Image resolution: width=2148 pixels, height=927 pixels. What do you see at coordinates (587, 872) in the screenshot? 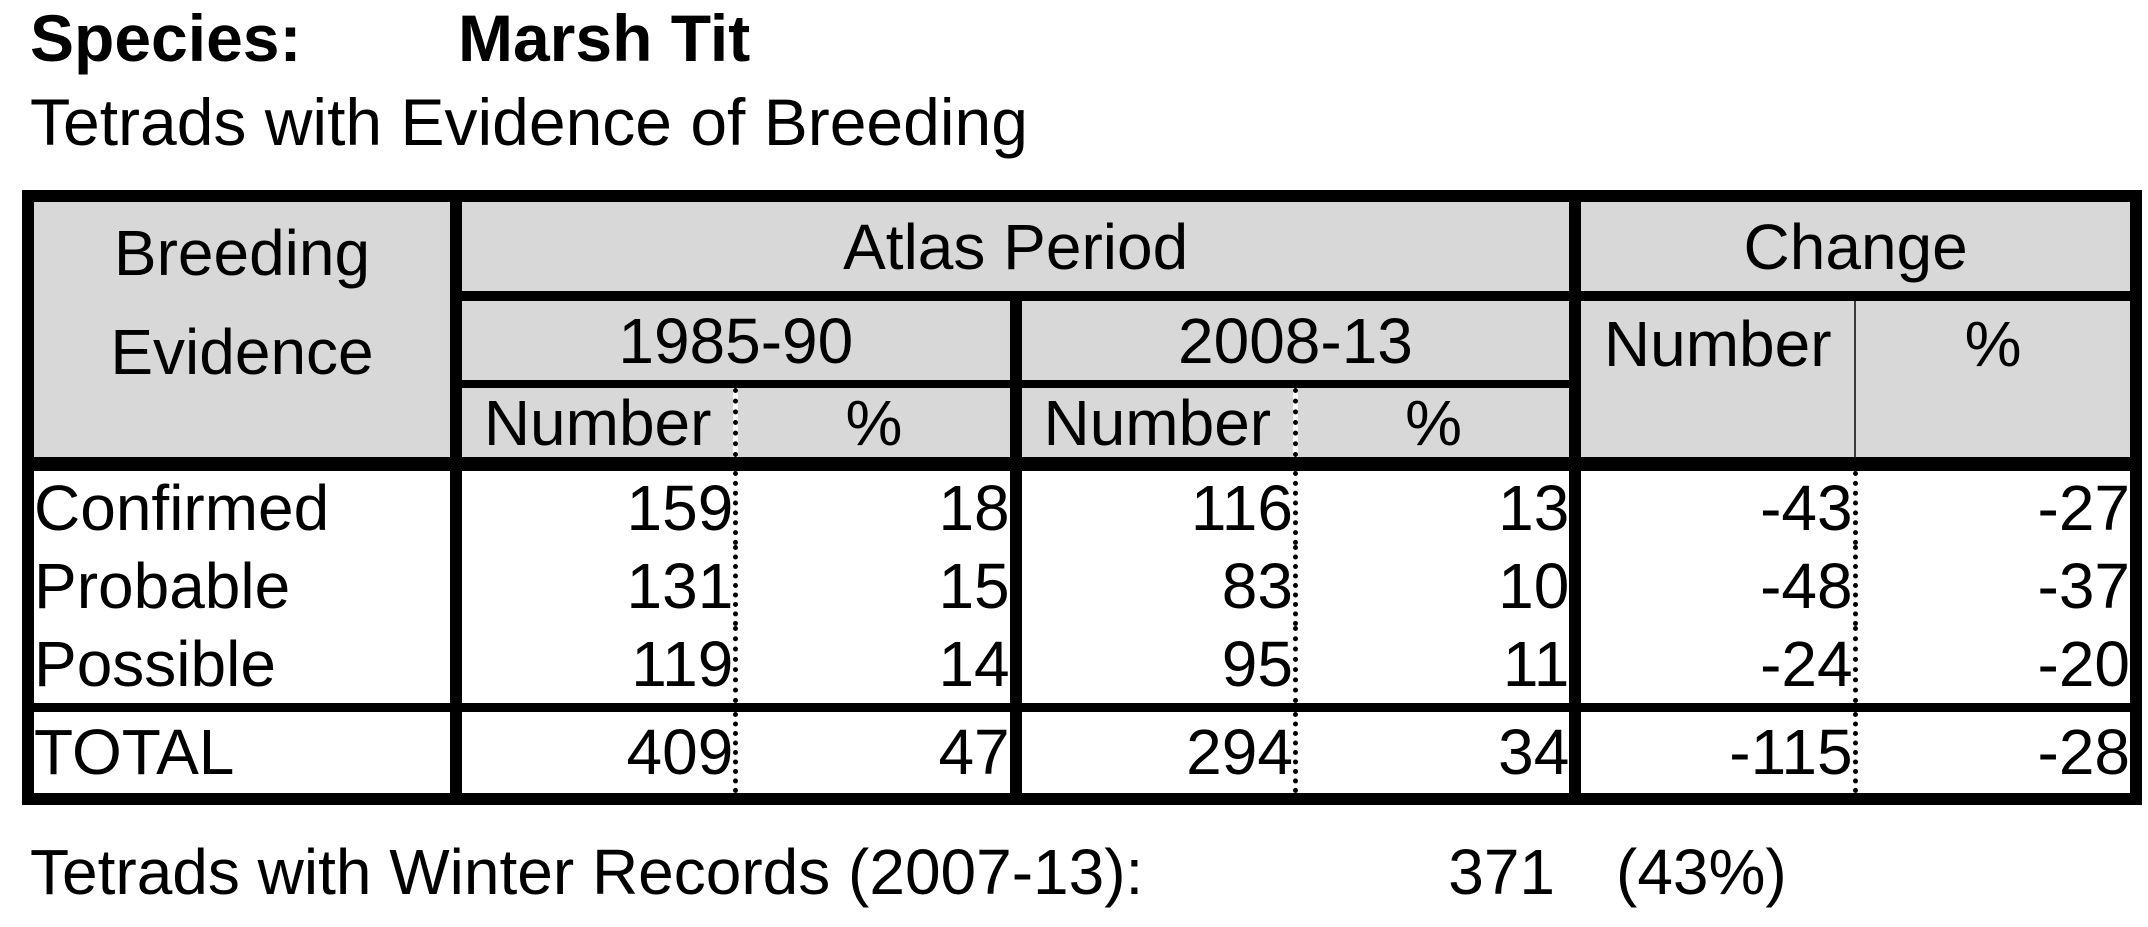
I see `winter-records-label: Tetrads with Winter Records (2007-13):` at bounding box center [587, 872].